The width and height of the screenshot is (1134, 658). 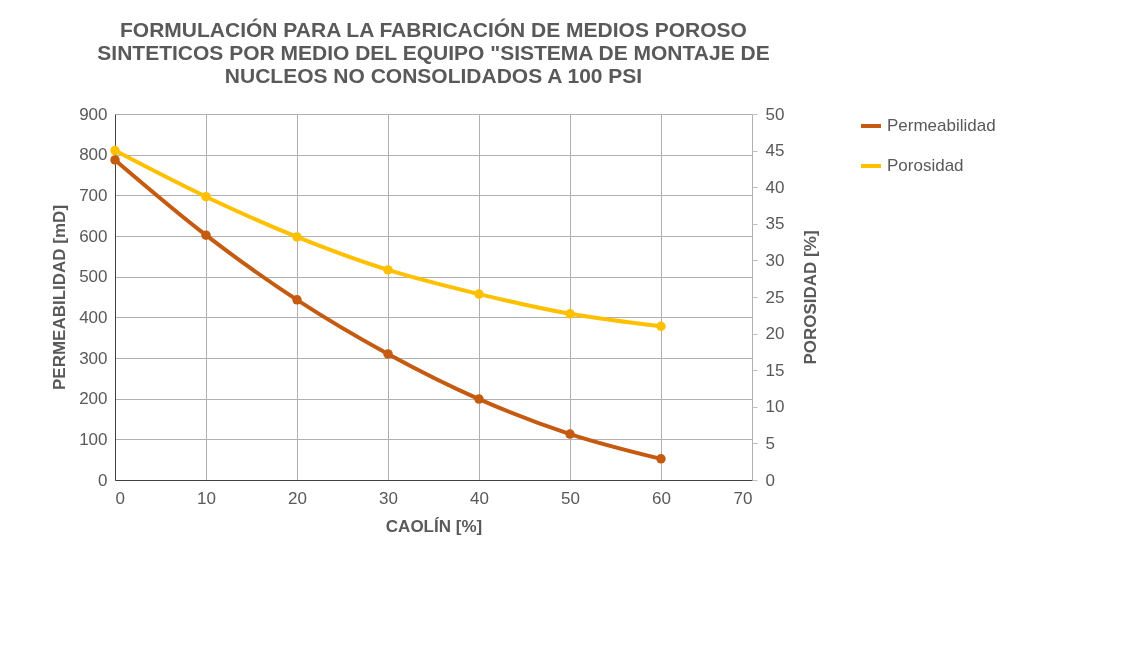 What do you see at coordinates (811, 297) in the screenshot?
I see `y2-axis-title: POROSIDAD [%]` at bounding box center [811, 297].